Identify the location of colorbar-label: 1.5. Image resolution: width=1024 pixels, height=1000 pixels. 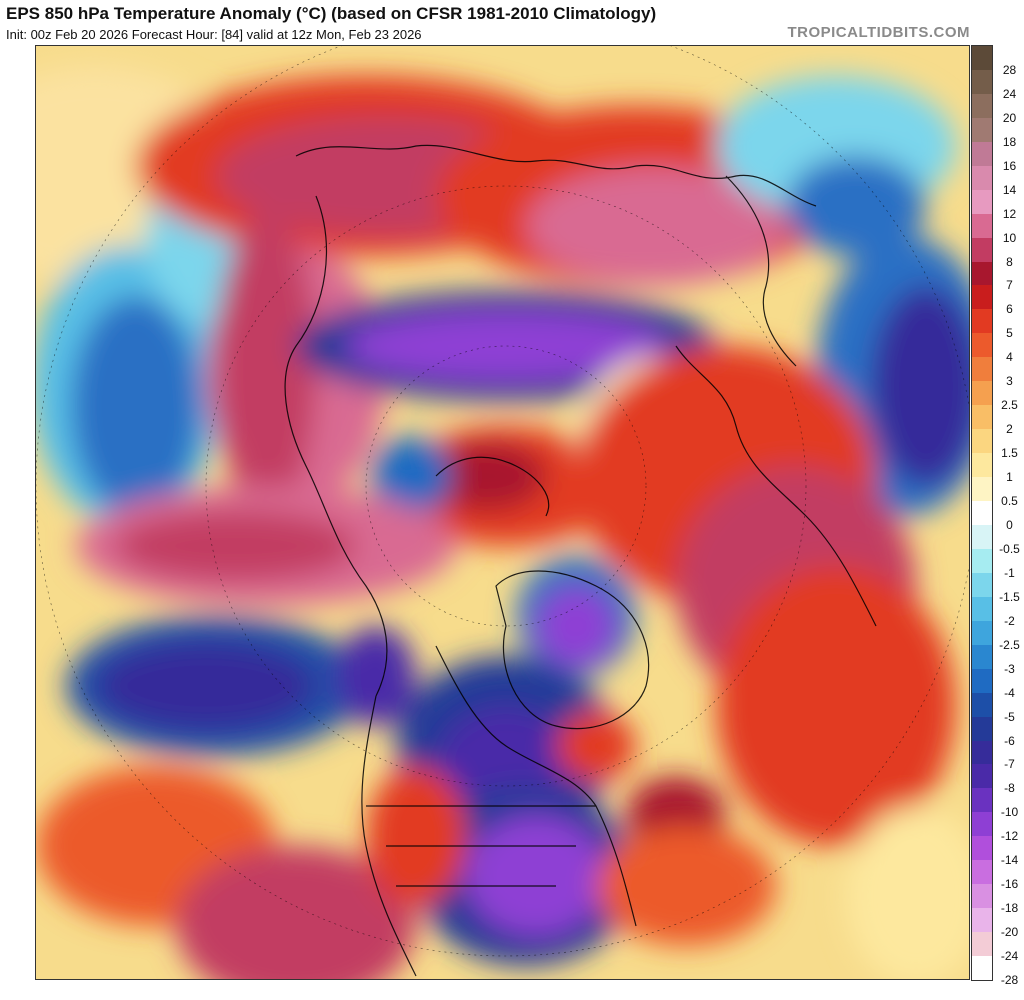
(1009, 453).